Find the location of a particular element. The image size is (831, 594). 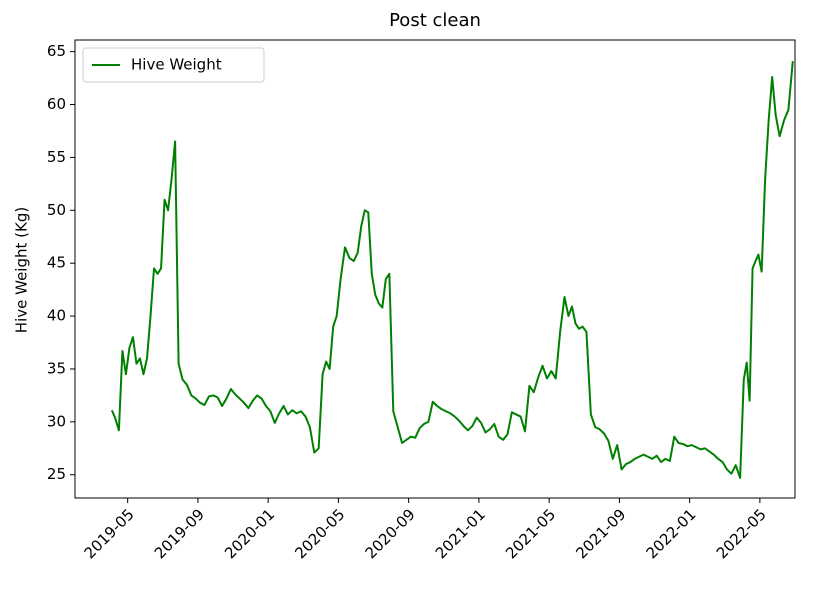

y-tick-label: 45 is located at coordinates (56, 263).